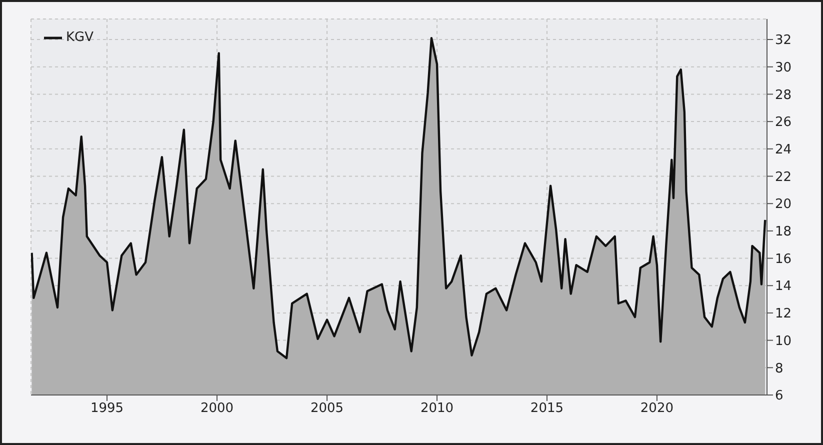  I want to click on y-tick-label: 10, so click(783, 341).